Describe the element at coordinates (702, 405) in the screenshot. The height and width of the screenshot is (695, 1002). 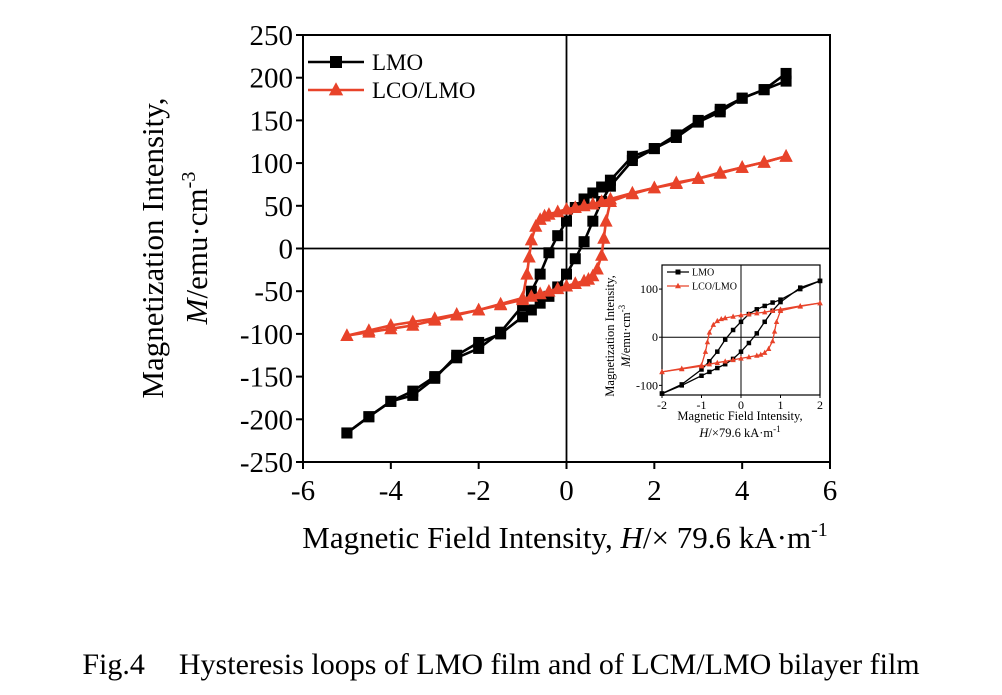
I see `inset-x-tick-label: -1` at that location.